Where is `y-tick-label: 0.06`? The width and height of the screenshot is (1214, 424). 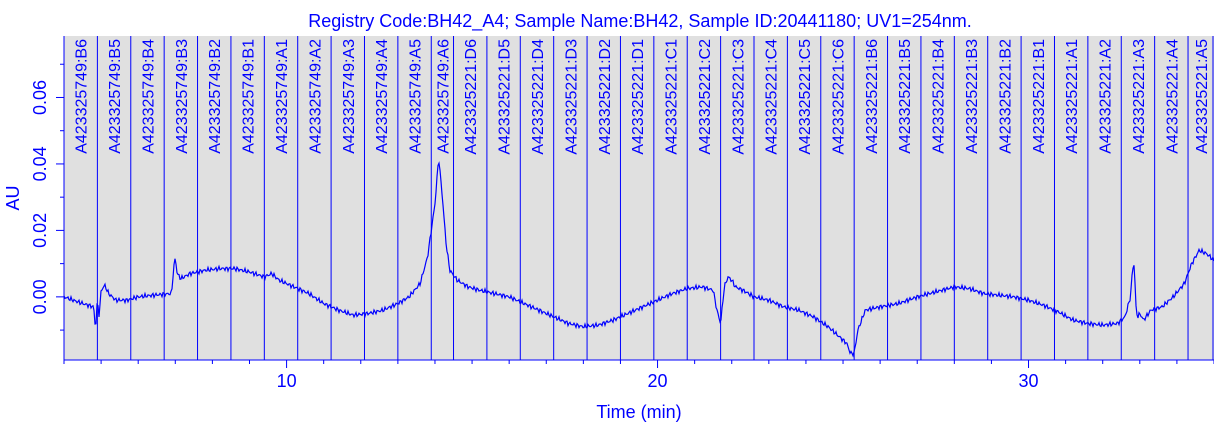
y-tick-label: 0.06 is located at coordinates (40, 97).